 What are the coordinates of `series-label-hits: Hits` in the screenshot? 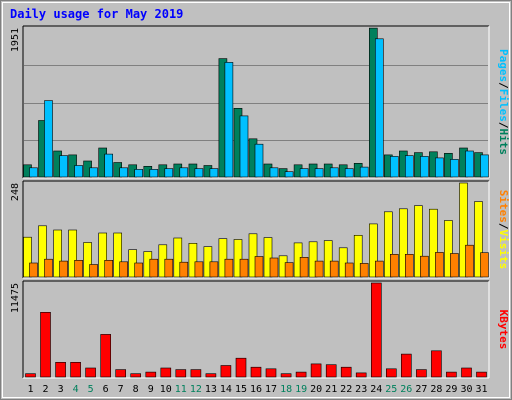 It's located at (503, 142).